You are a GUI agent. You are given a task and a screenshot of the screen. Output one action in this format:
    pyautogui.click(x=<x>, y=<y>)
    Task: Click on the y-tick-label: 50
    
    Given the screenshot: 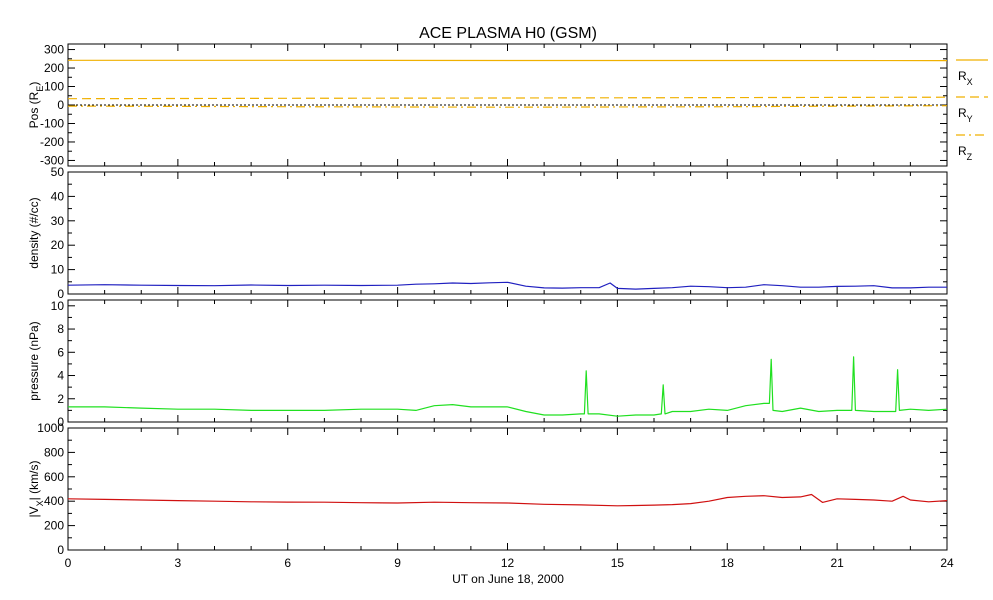 What is the action you would take?
    pyautogui.click(x=58, y=172)
    